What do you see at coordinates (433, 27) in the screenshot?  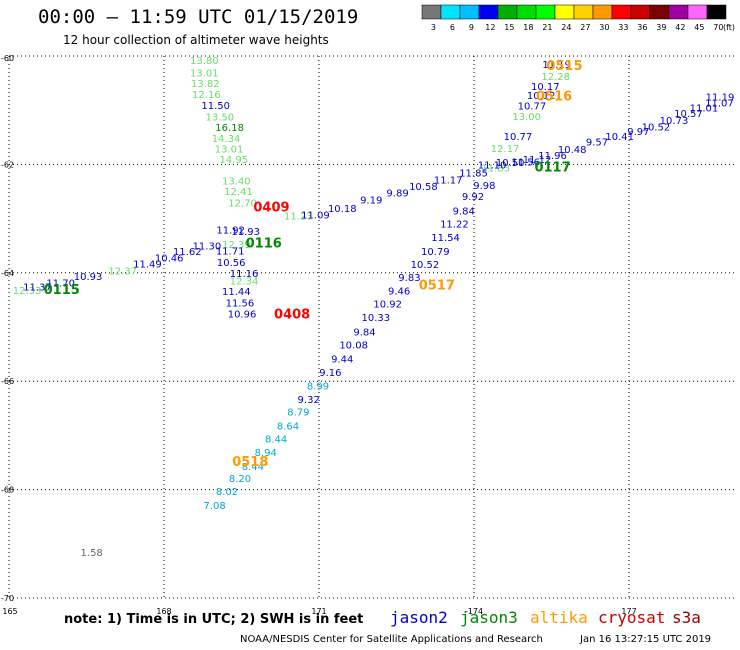 I see `colorbar-tick-label: 3` at bounding box center [433, 27].